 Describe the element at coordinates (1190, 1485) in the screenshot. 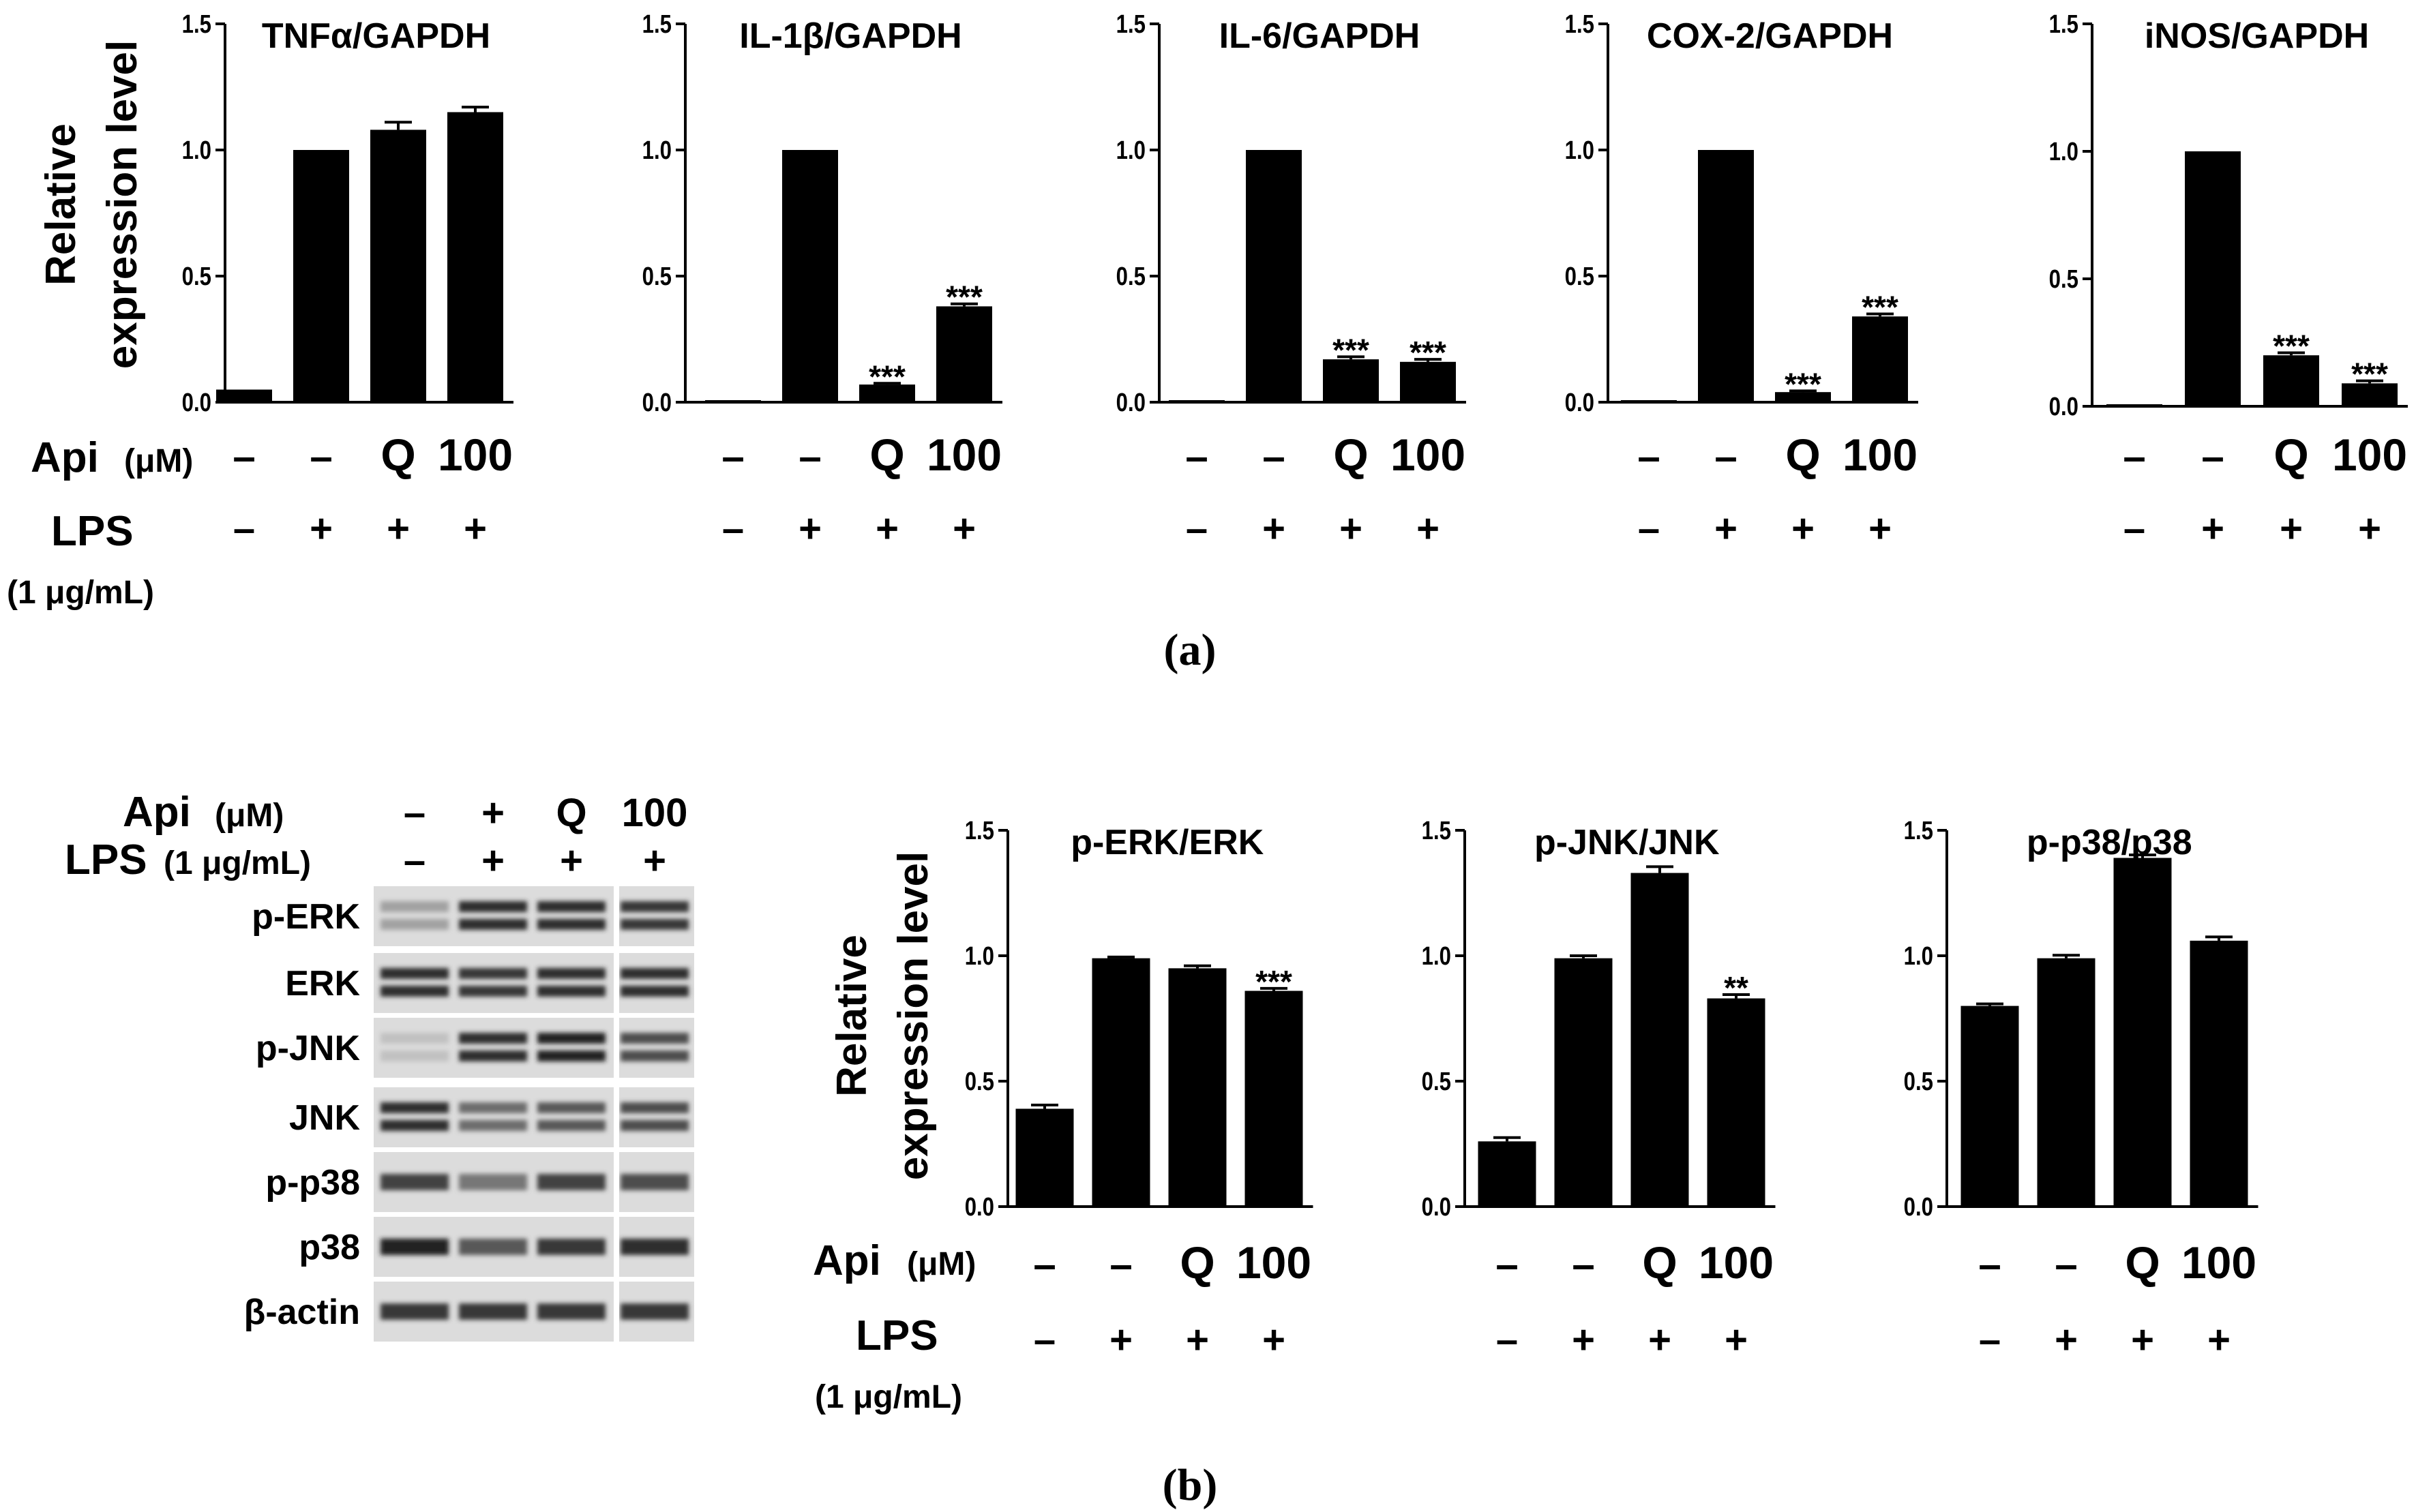

I see `panel-b-label: (b)` at that location.